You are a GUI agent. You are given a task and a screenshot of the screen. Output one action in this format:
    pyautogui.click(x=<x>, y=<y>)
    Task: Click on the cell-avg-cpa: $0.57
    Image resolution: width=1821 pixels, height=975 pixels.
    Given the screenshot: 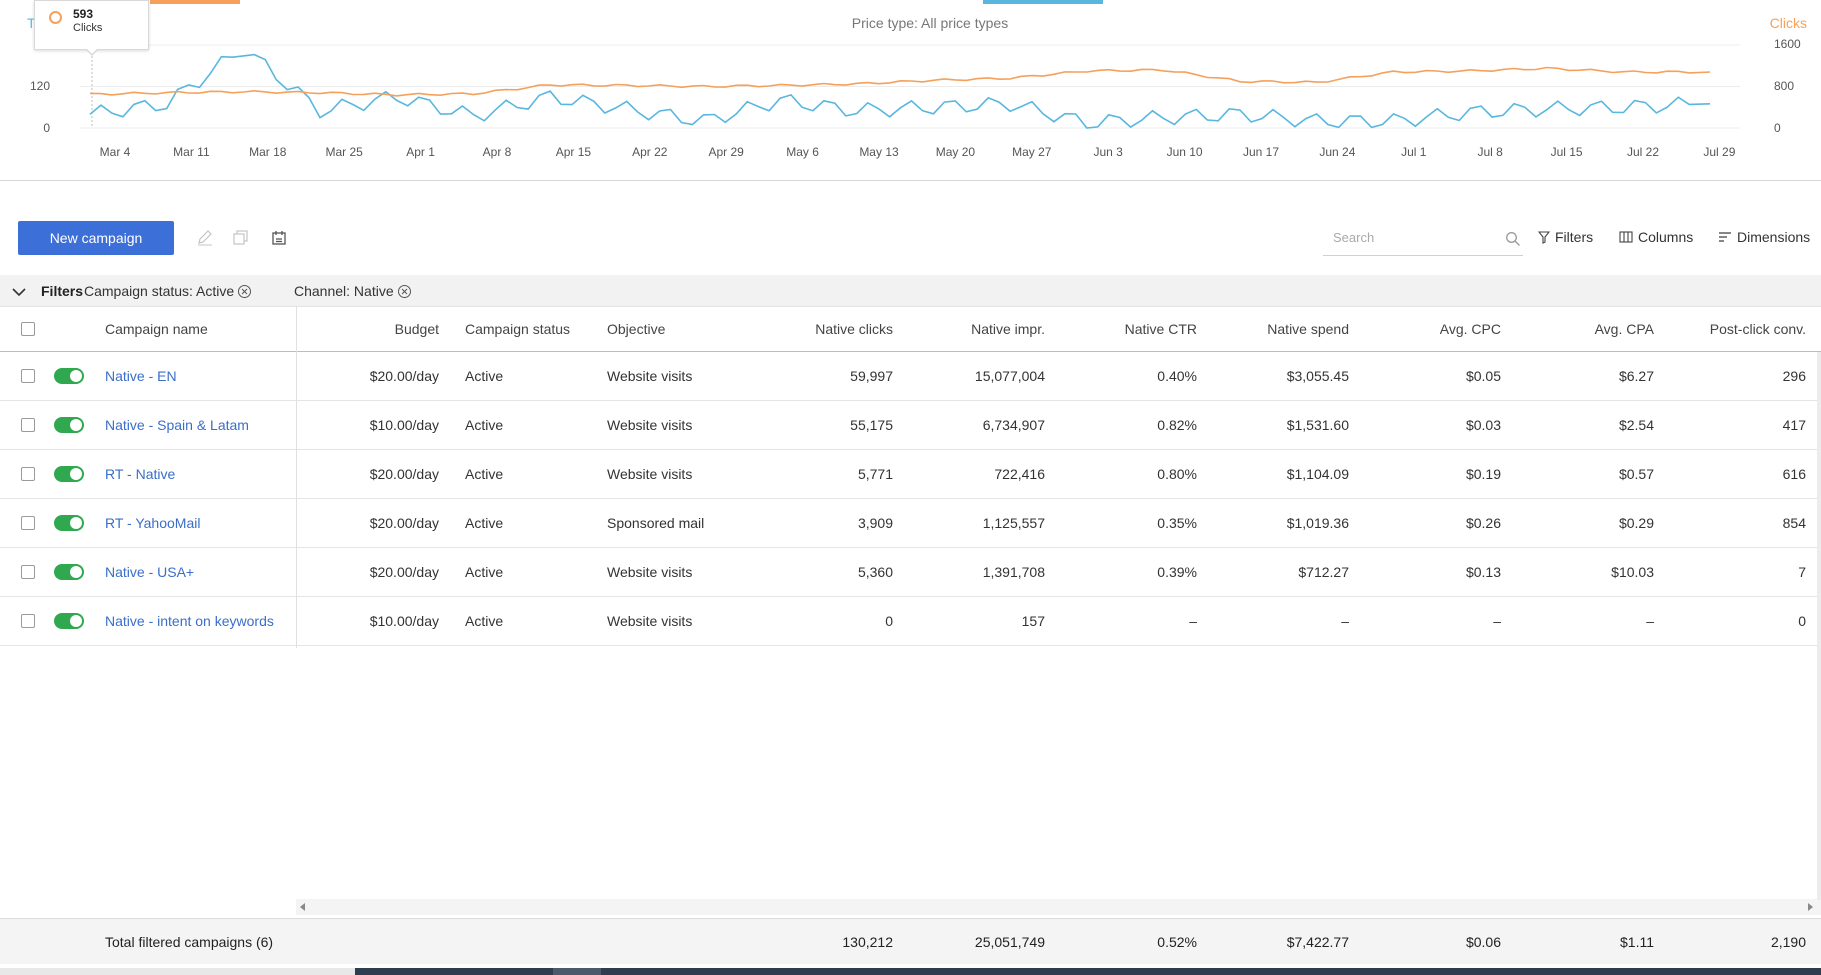 What is the action you would take?
    pyautogui.click(x=1636, y=474)
    